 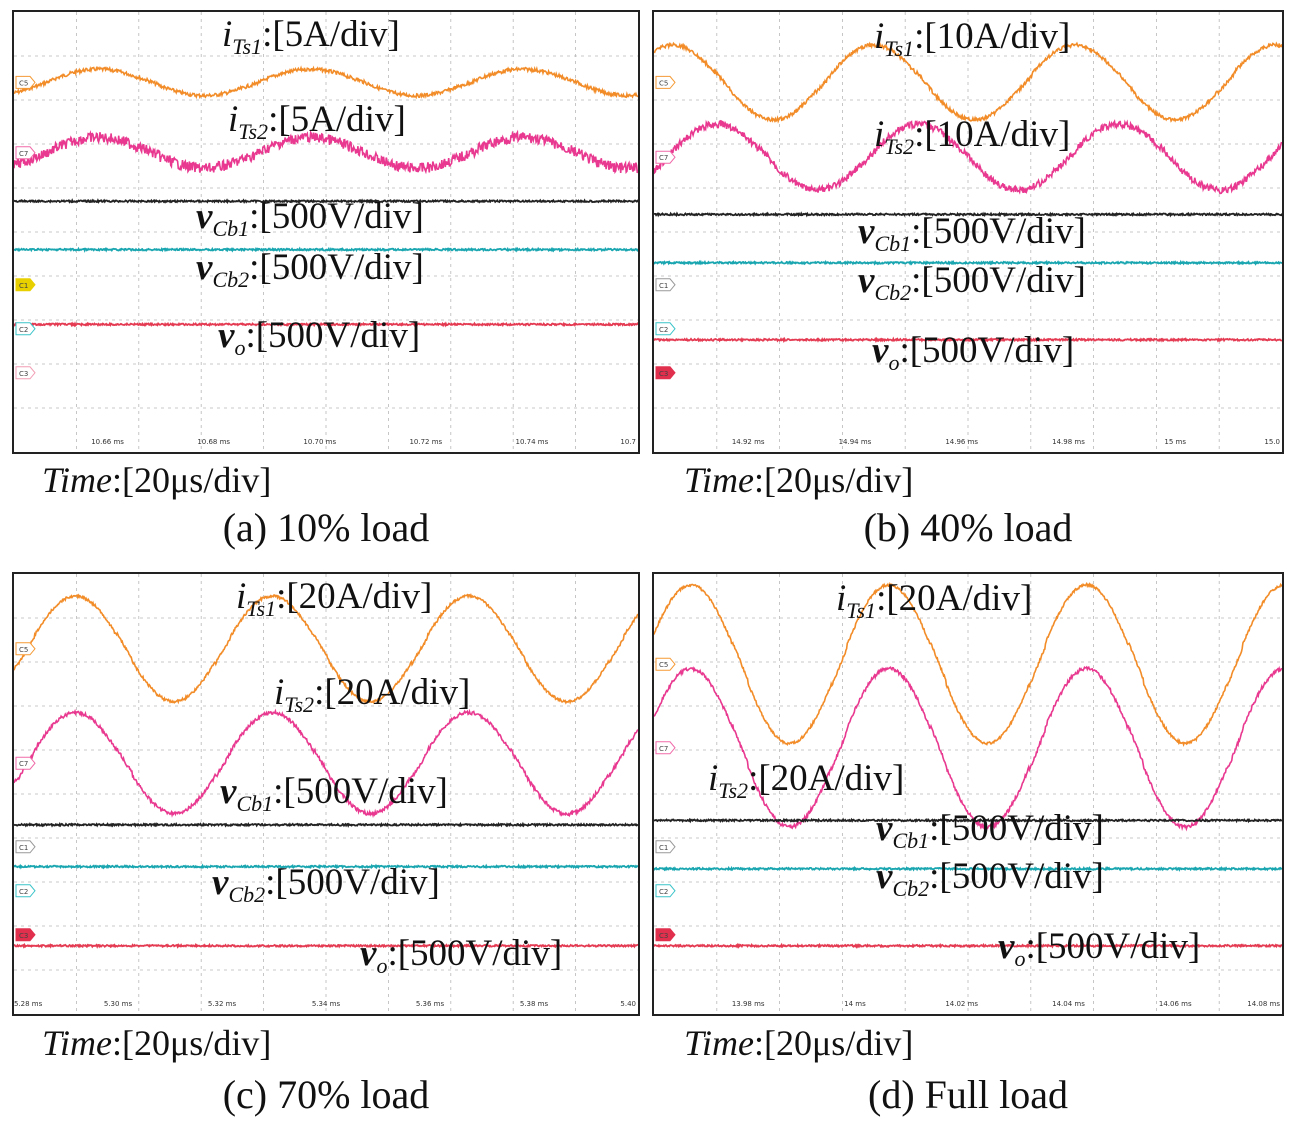 I want to click on channel-marker-c5-d: C5, so click(x=665, y=664).